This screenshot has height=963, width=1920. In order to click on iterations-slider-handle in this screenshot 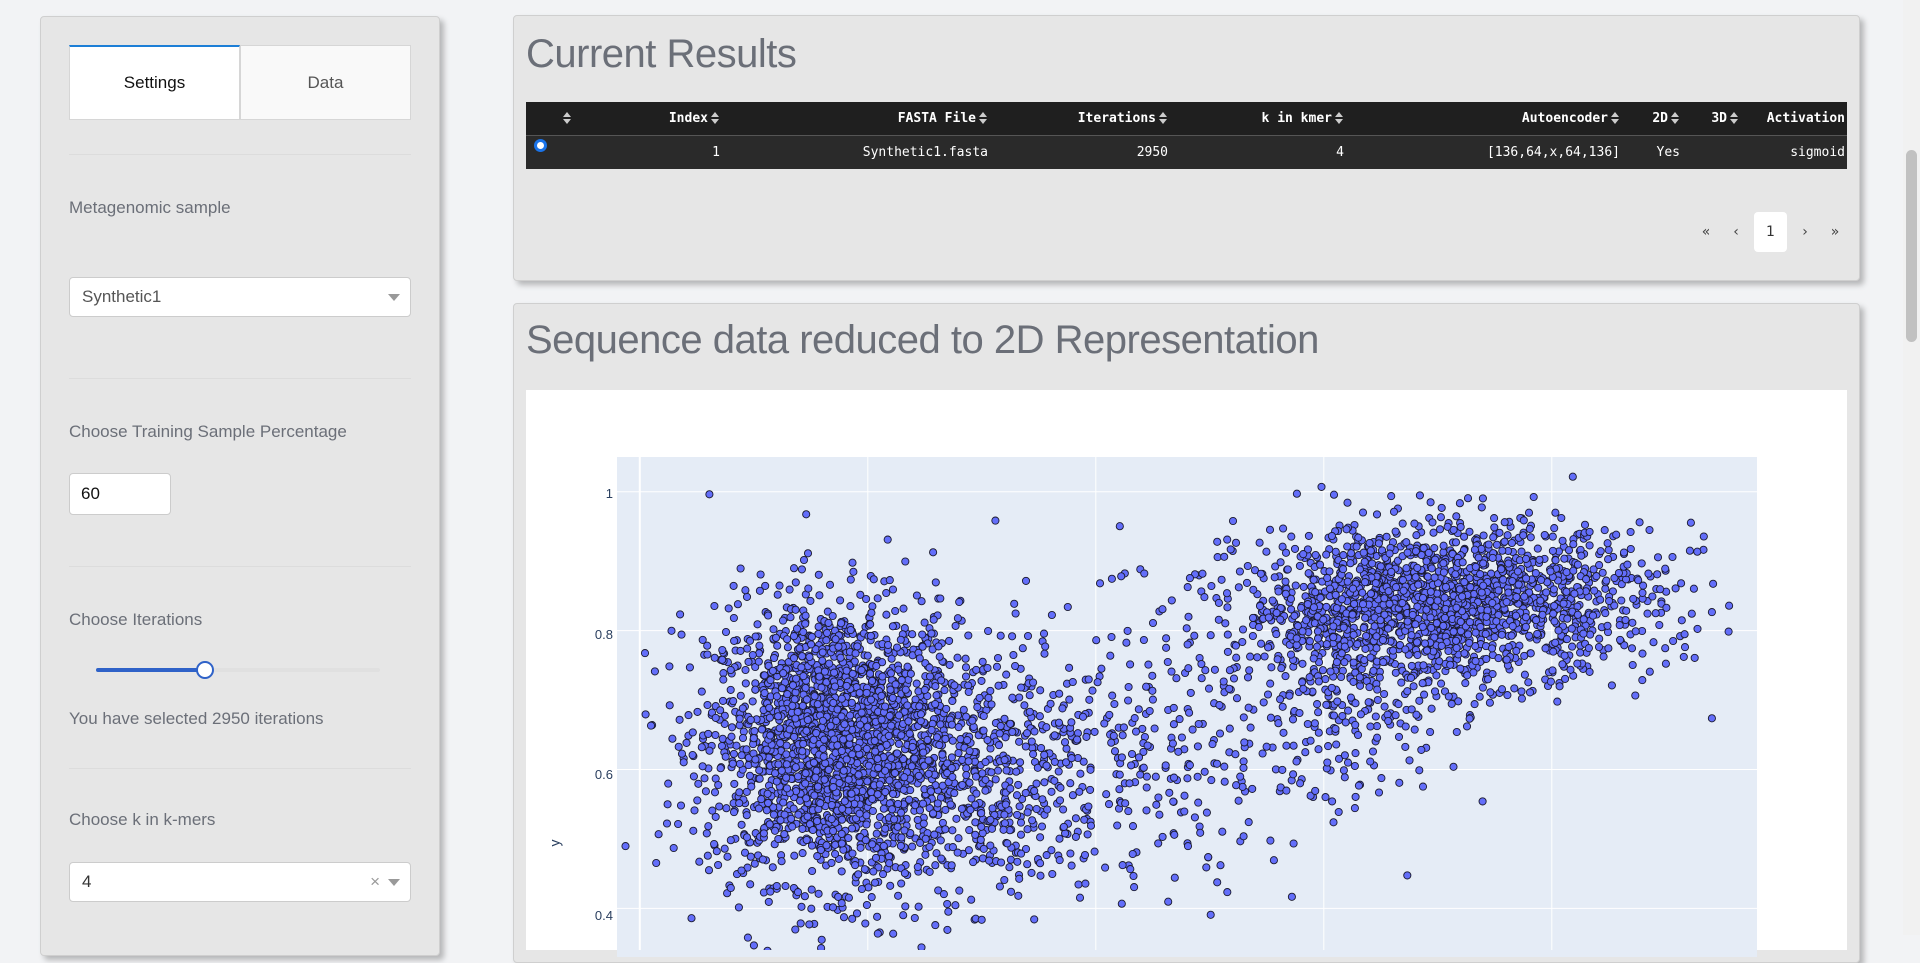, I will do `click(205, 670)`.